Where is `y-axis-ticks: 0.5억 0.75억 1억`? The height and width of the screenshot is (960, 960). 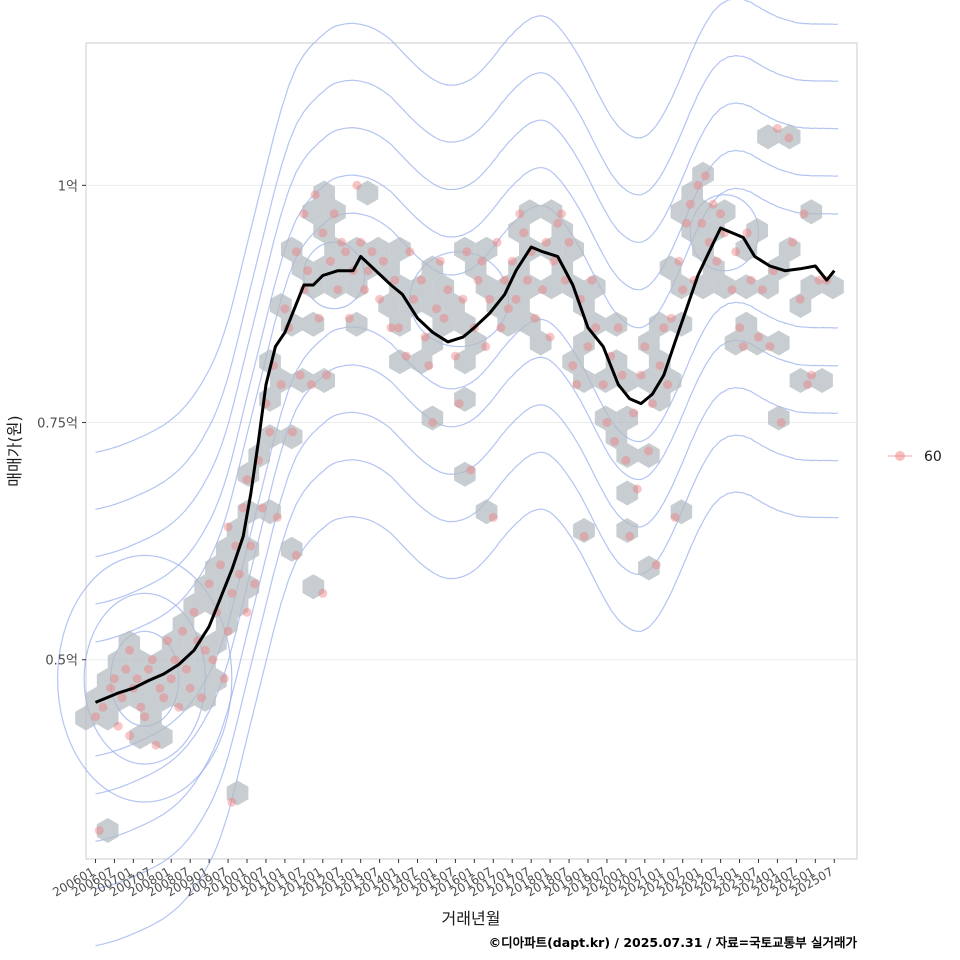
y-axis-ticks: 0.5억 0.75억 1억 is located at coordinates (61, 424).